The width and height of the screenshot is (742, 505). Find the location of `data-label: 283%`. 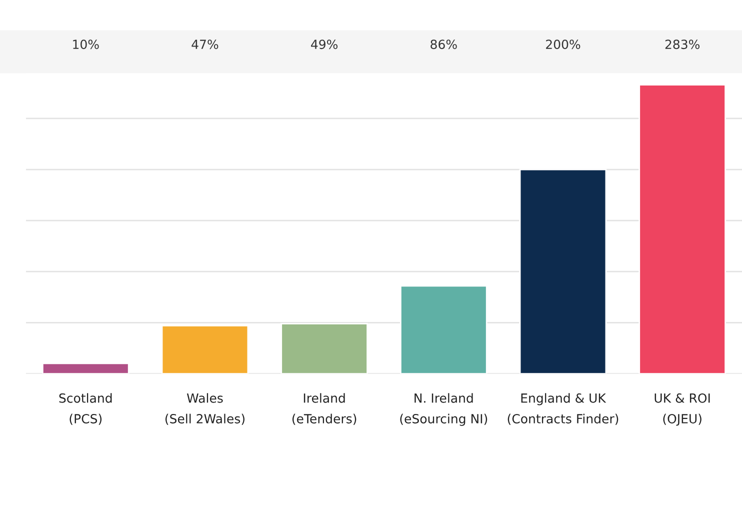

data-label: 283% is located at coordinates (682, 45).